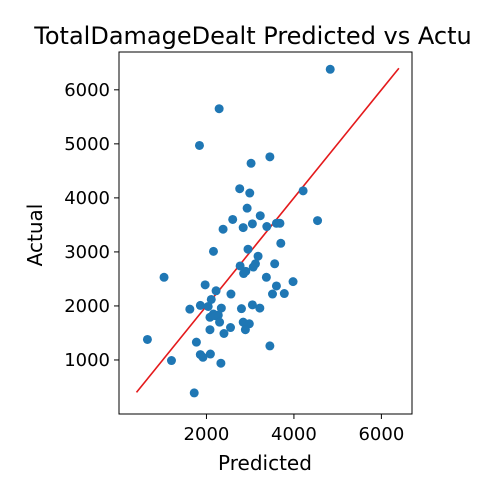 Image resolution: width=500 pixels, height=500 pixels. What do you see at coordinates (381, 434) in the screenshot?
I see `x-tick-label: 6000` at bounding box center [381, 434].